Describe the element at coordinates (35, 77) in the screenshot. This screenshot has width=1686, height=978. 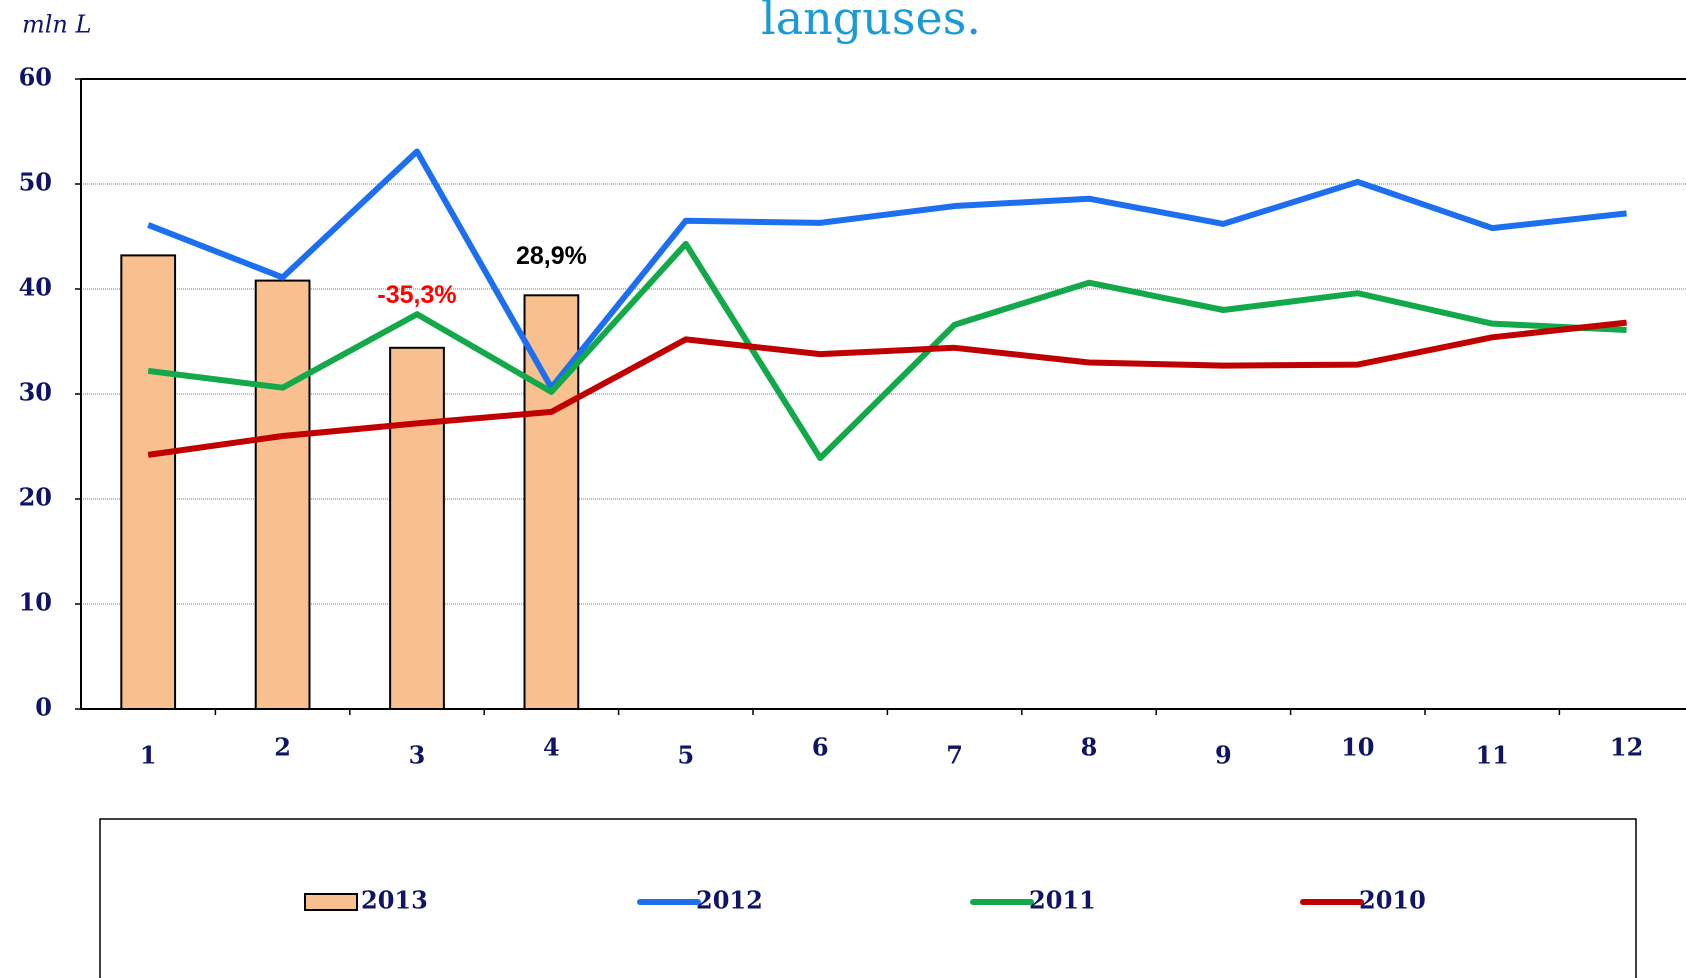
I see `y-tick-label: 60` at that location.